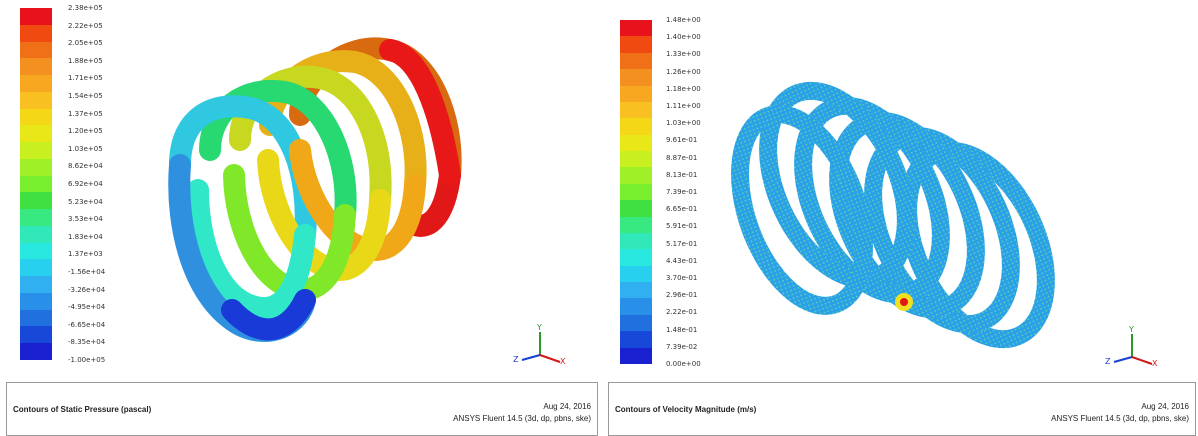  Describe the element at coordinates (682, 174) in the screenshot. I see `legend-label: 8.13e-01` at that location.